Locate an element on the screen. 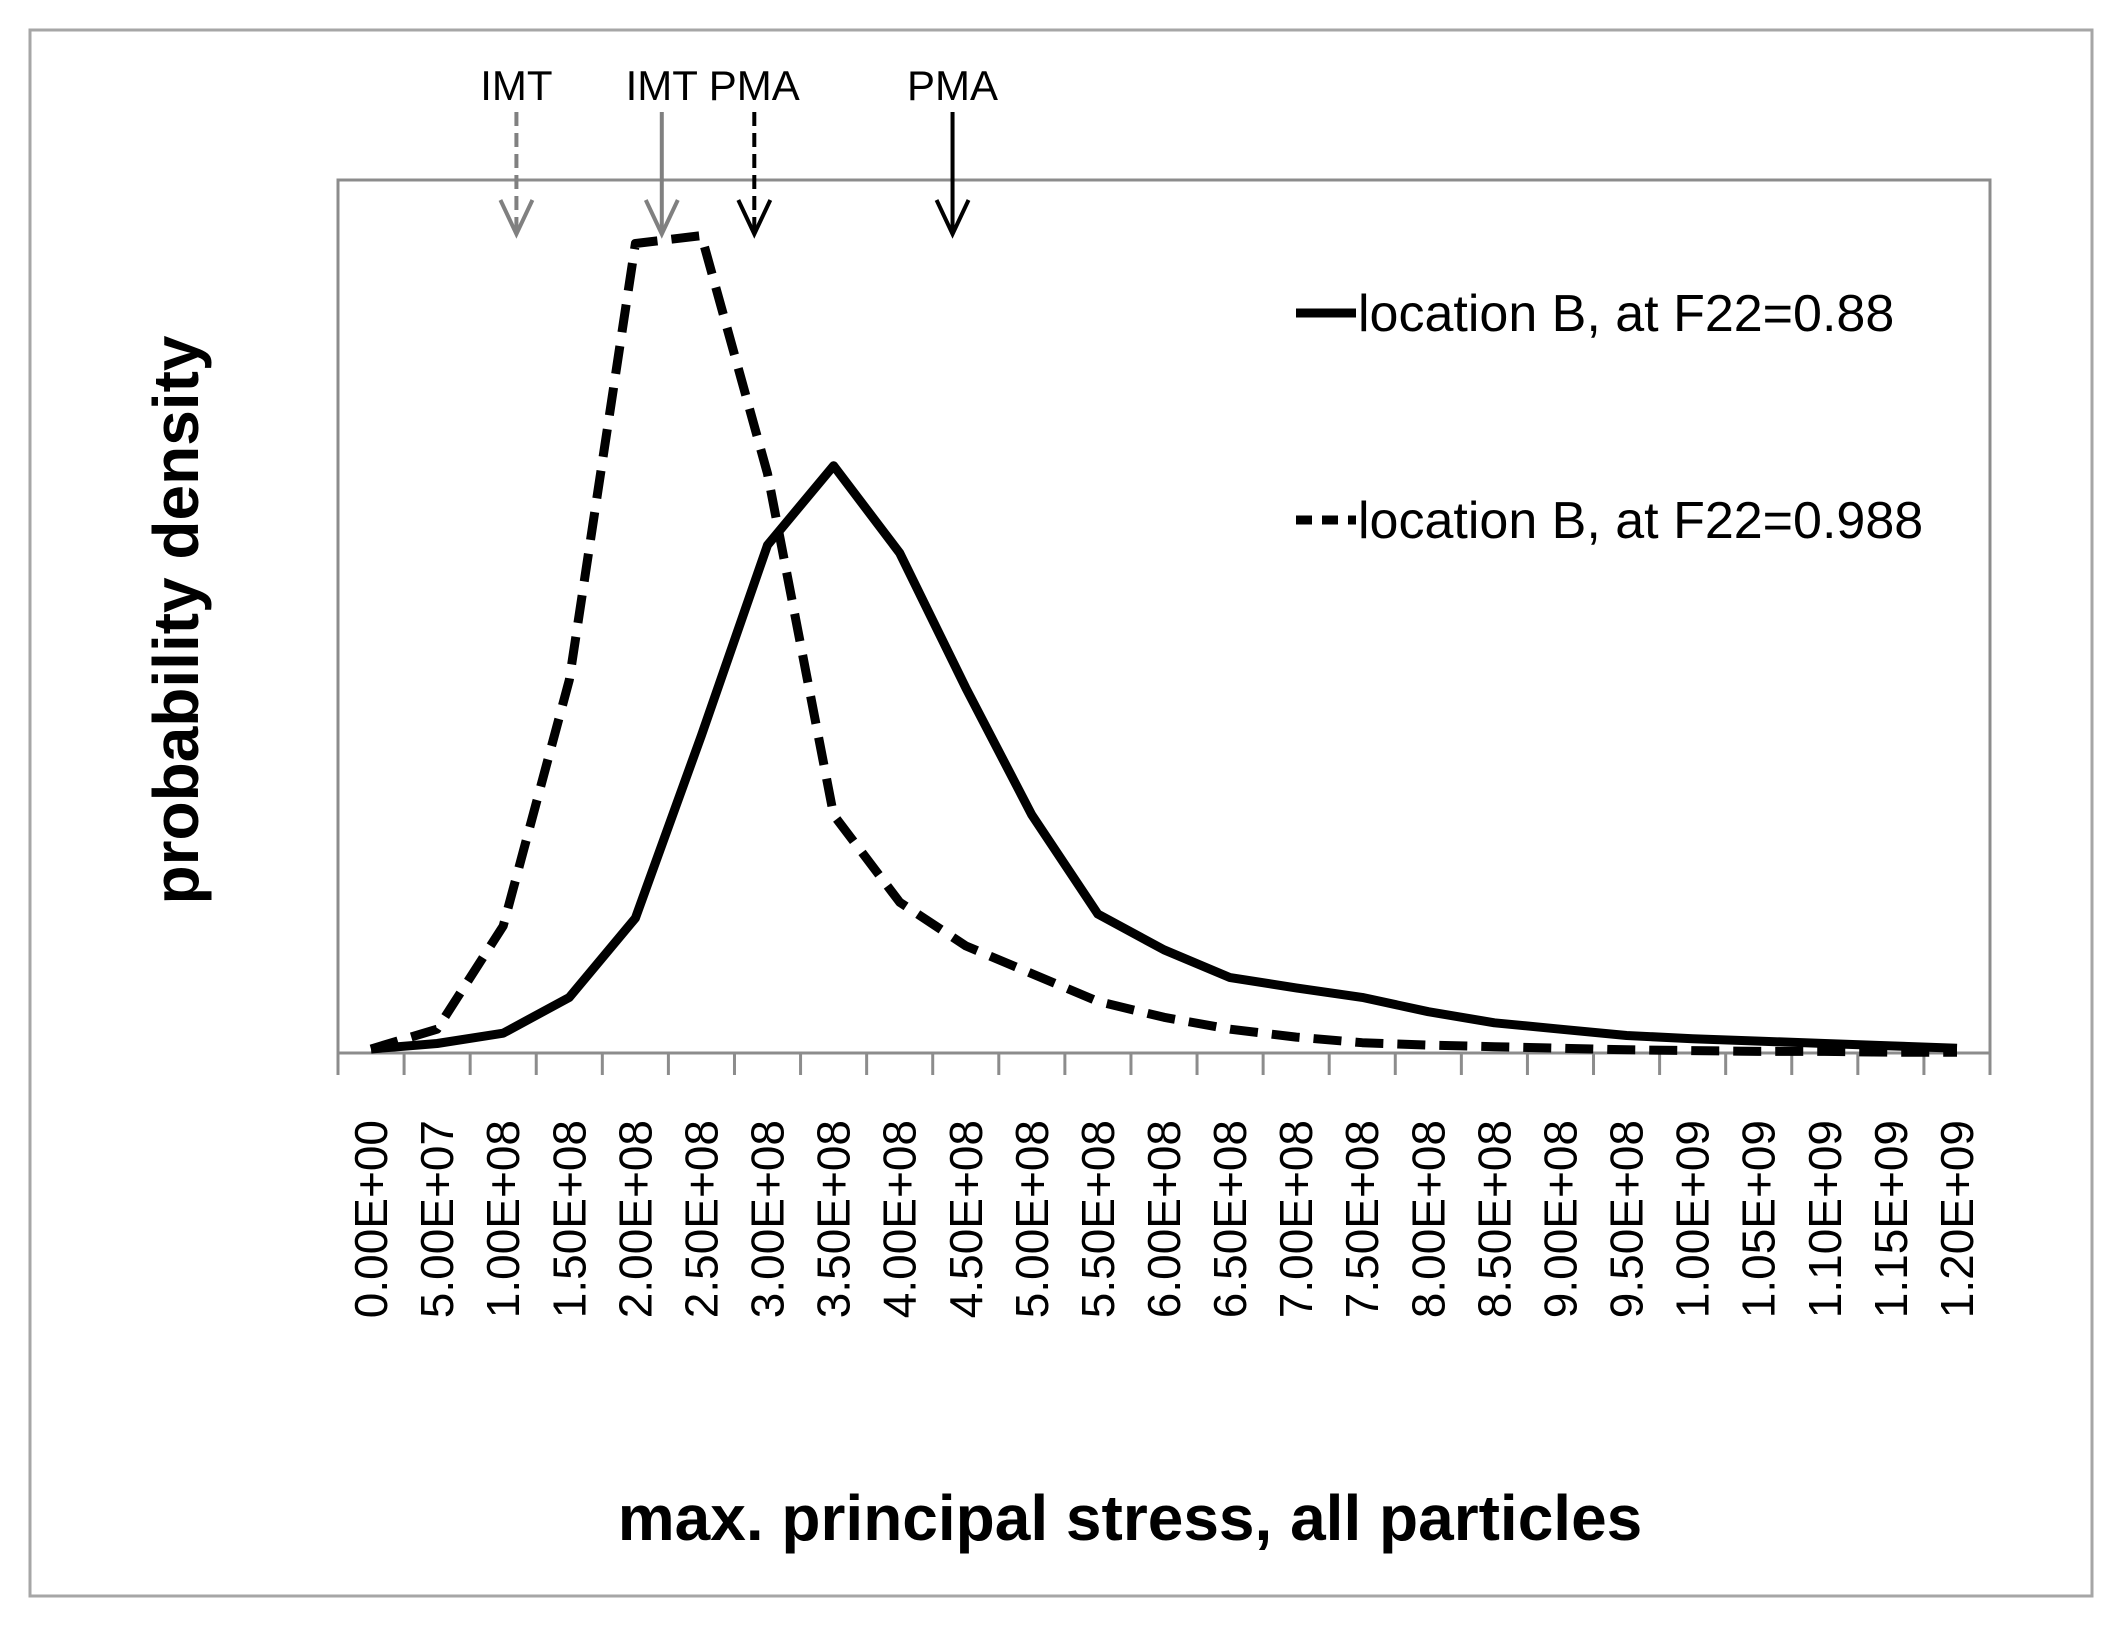  x-tick-label: 5.00E+08 is located at coordinates (1032, 1219).